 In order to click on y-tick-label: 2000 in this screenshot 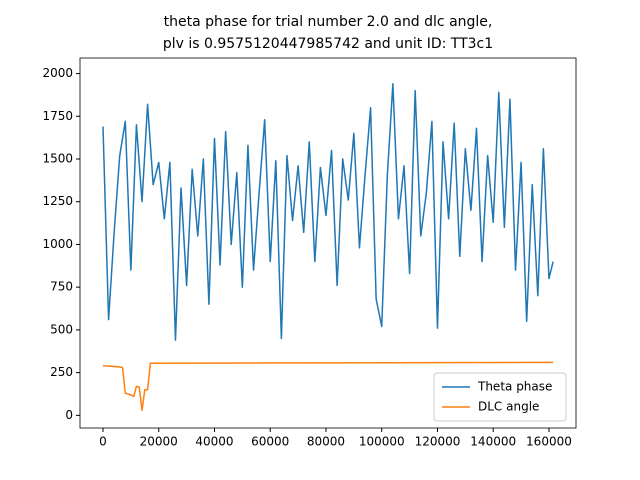, I will do `click(57, 73)`.